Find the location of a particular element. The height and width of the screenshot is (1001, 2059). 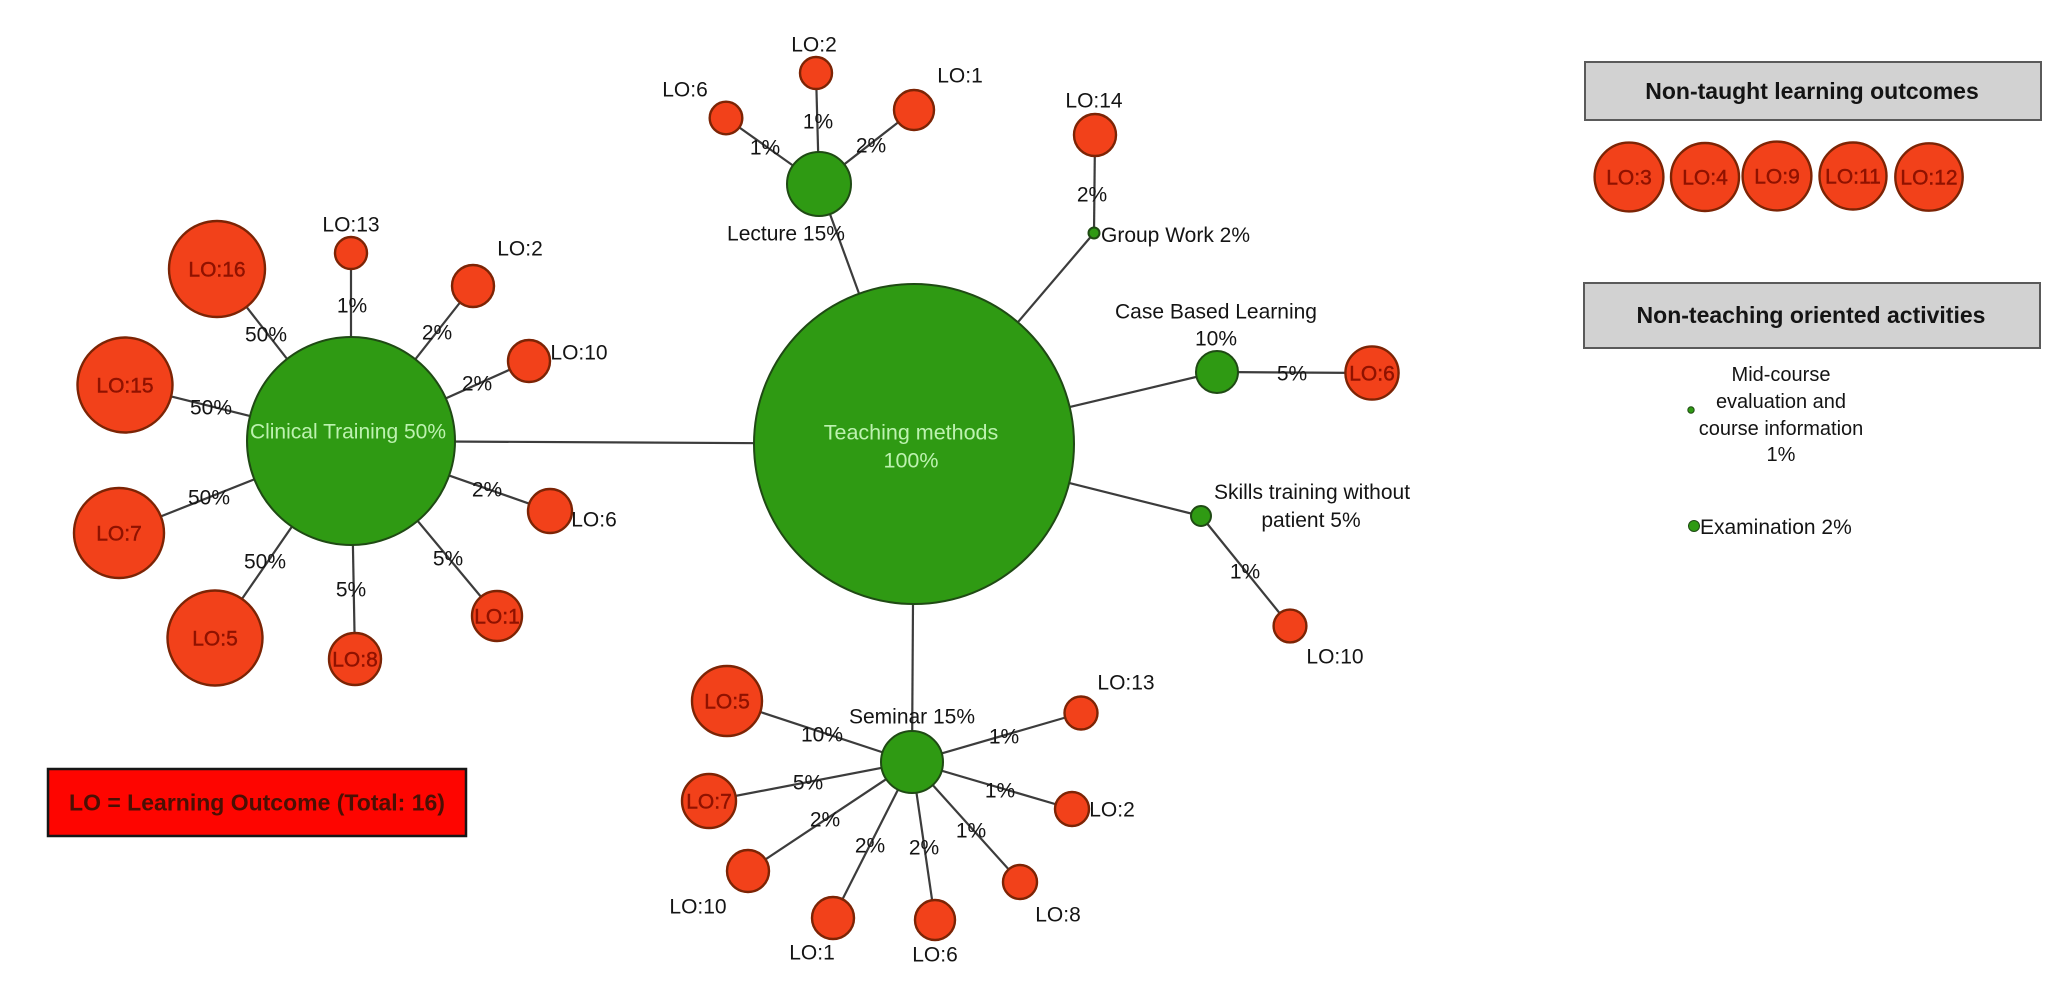

svg-text: LO:12 is located at coordinates (1928, 178).